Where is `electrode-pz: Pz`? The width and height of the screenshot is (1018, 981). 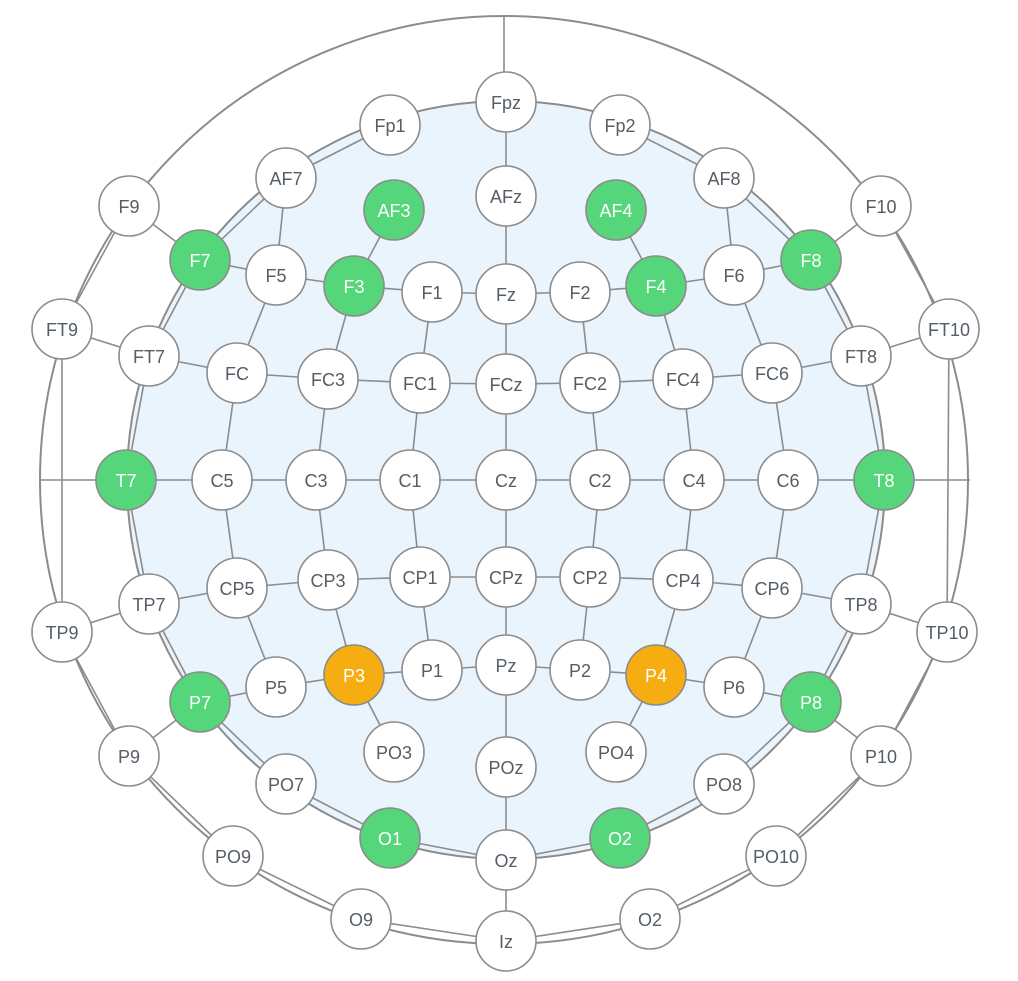
electrode-pz: Pz is located at coordinates (506, 665).